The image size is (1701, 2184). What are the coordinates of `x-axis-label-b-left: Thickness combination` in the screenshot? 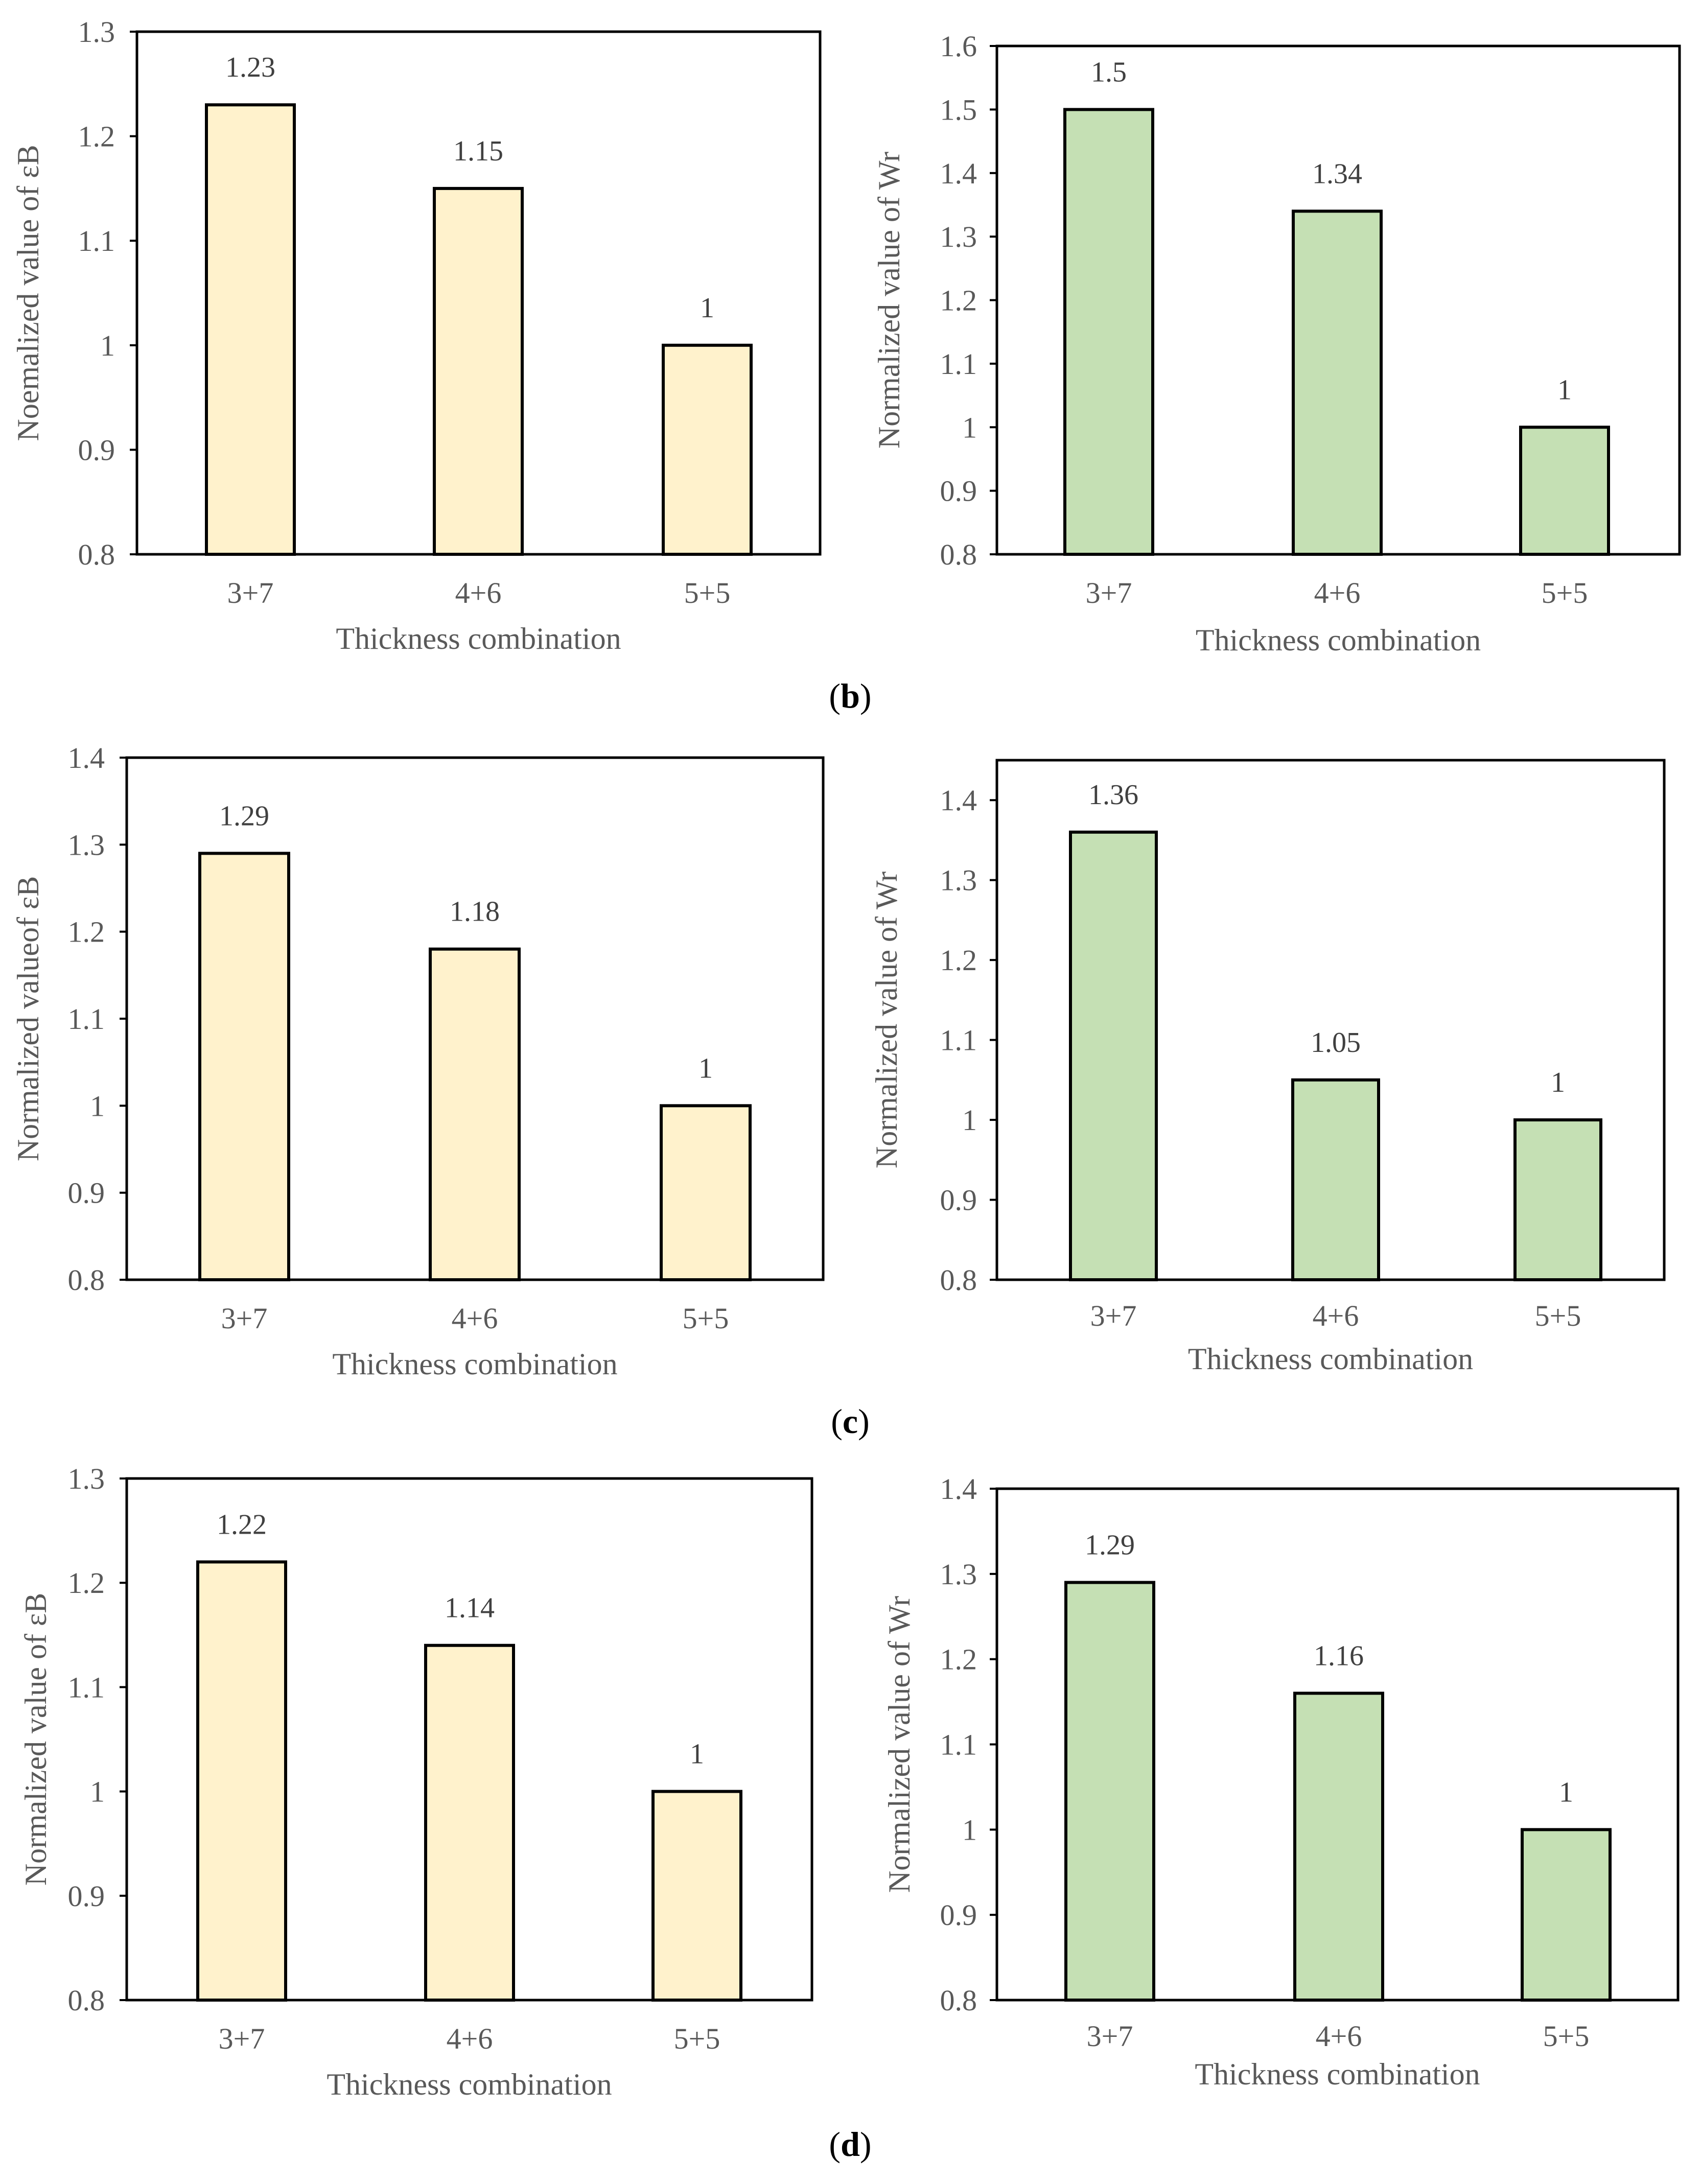 It's located at (479, 638).